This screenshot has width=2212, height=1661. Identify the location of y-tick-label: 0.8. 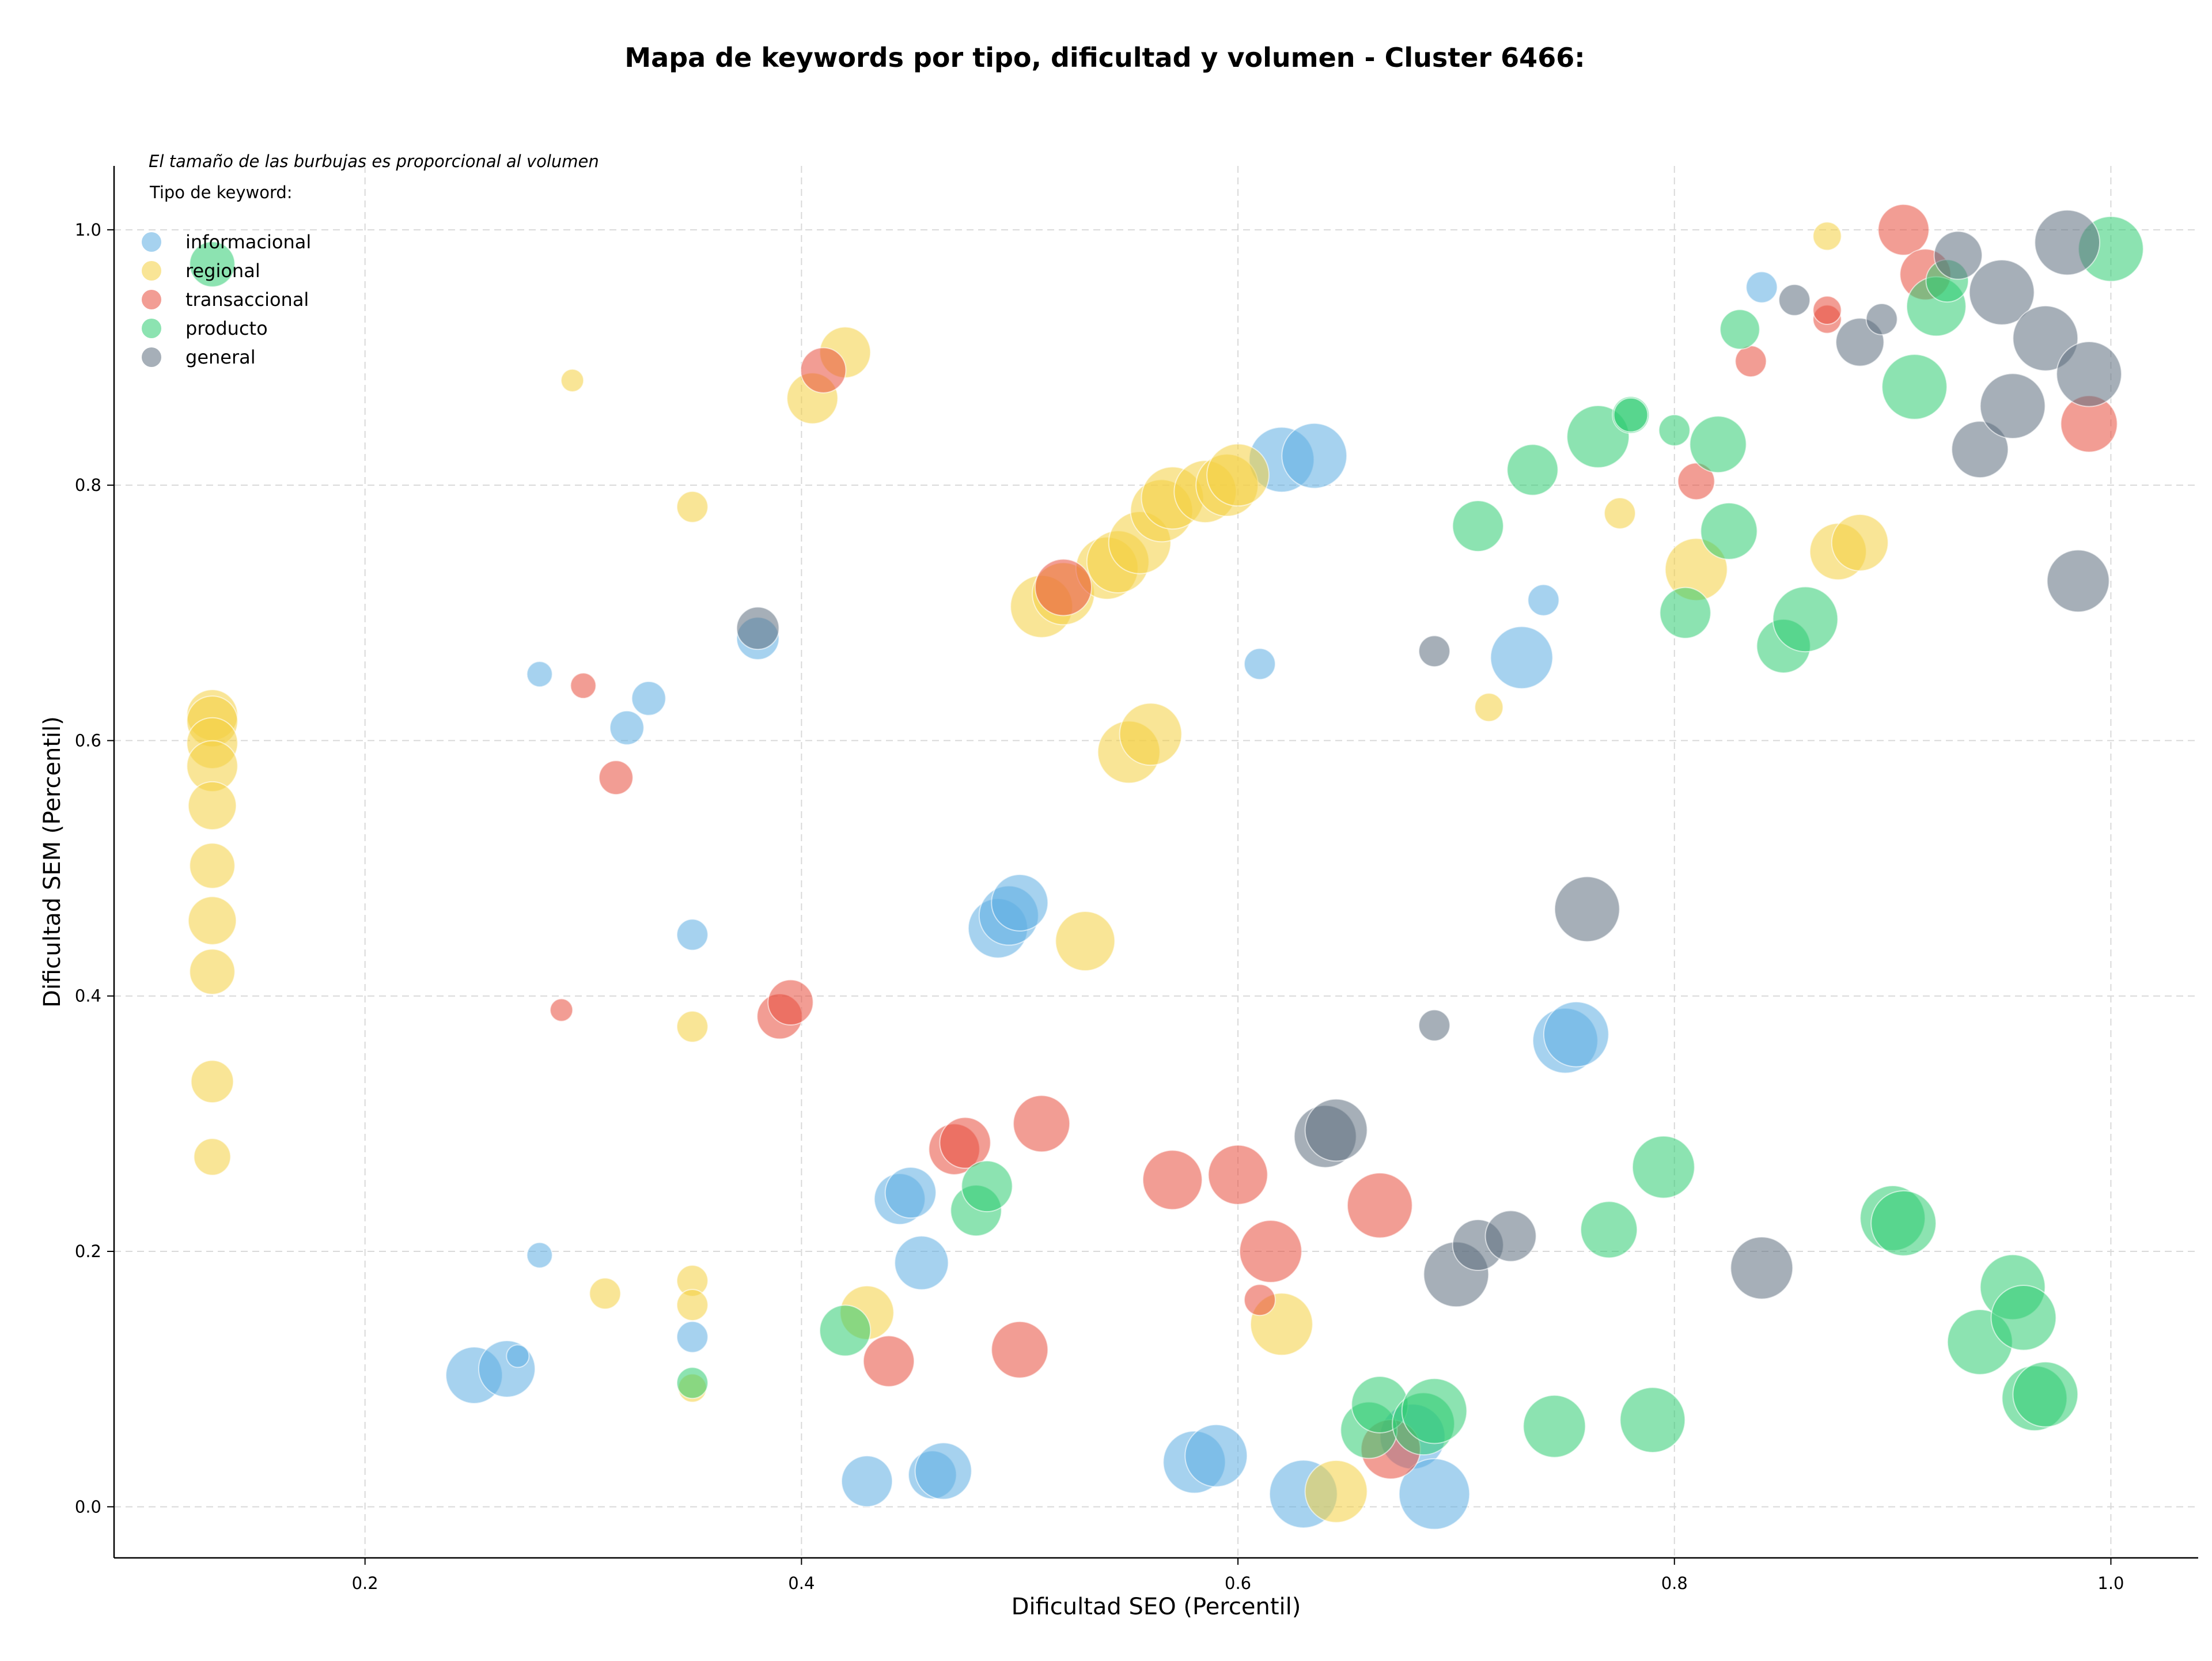
(88, 485).